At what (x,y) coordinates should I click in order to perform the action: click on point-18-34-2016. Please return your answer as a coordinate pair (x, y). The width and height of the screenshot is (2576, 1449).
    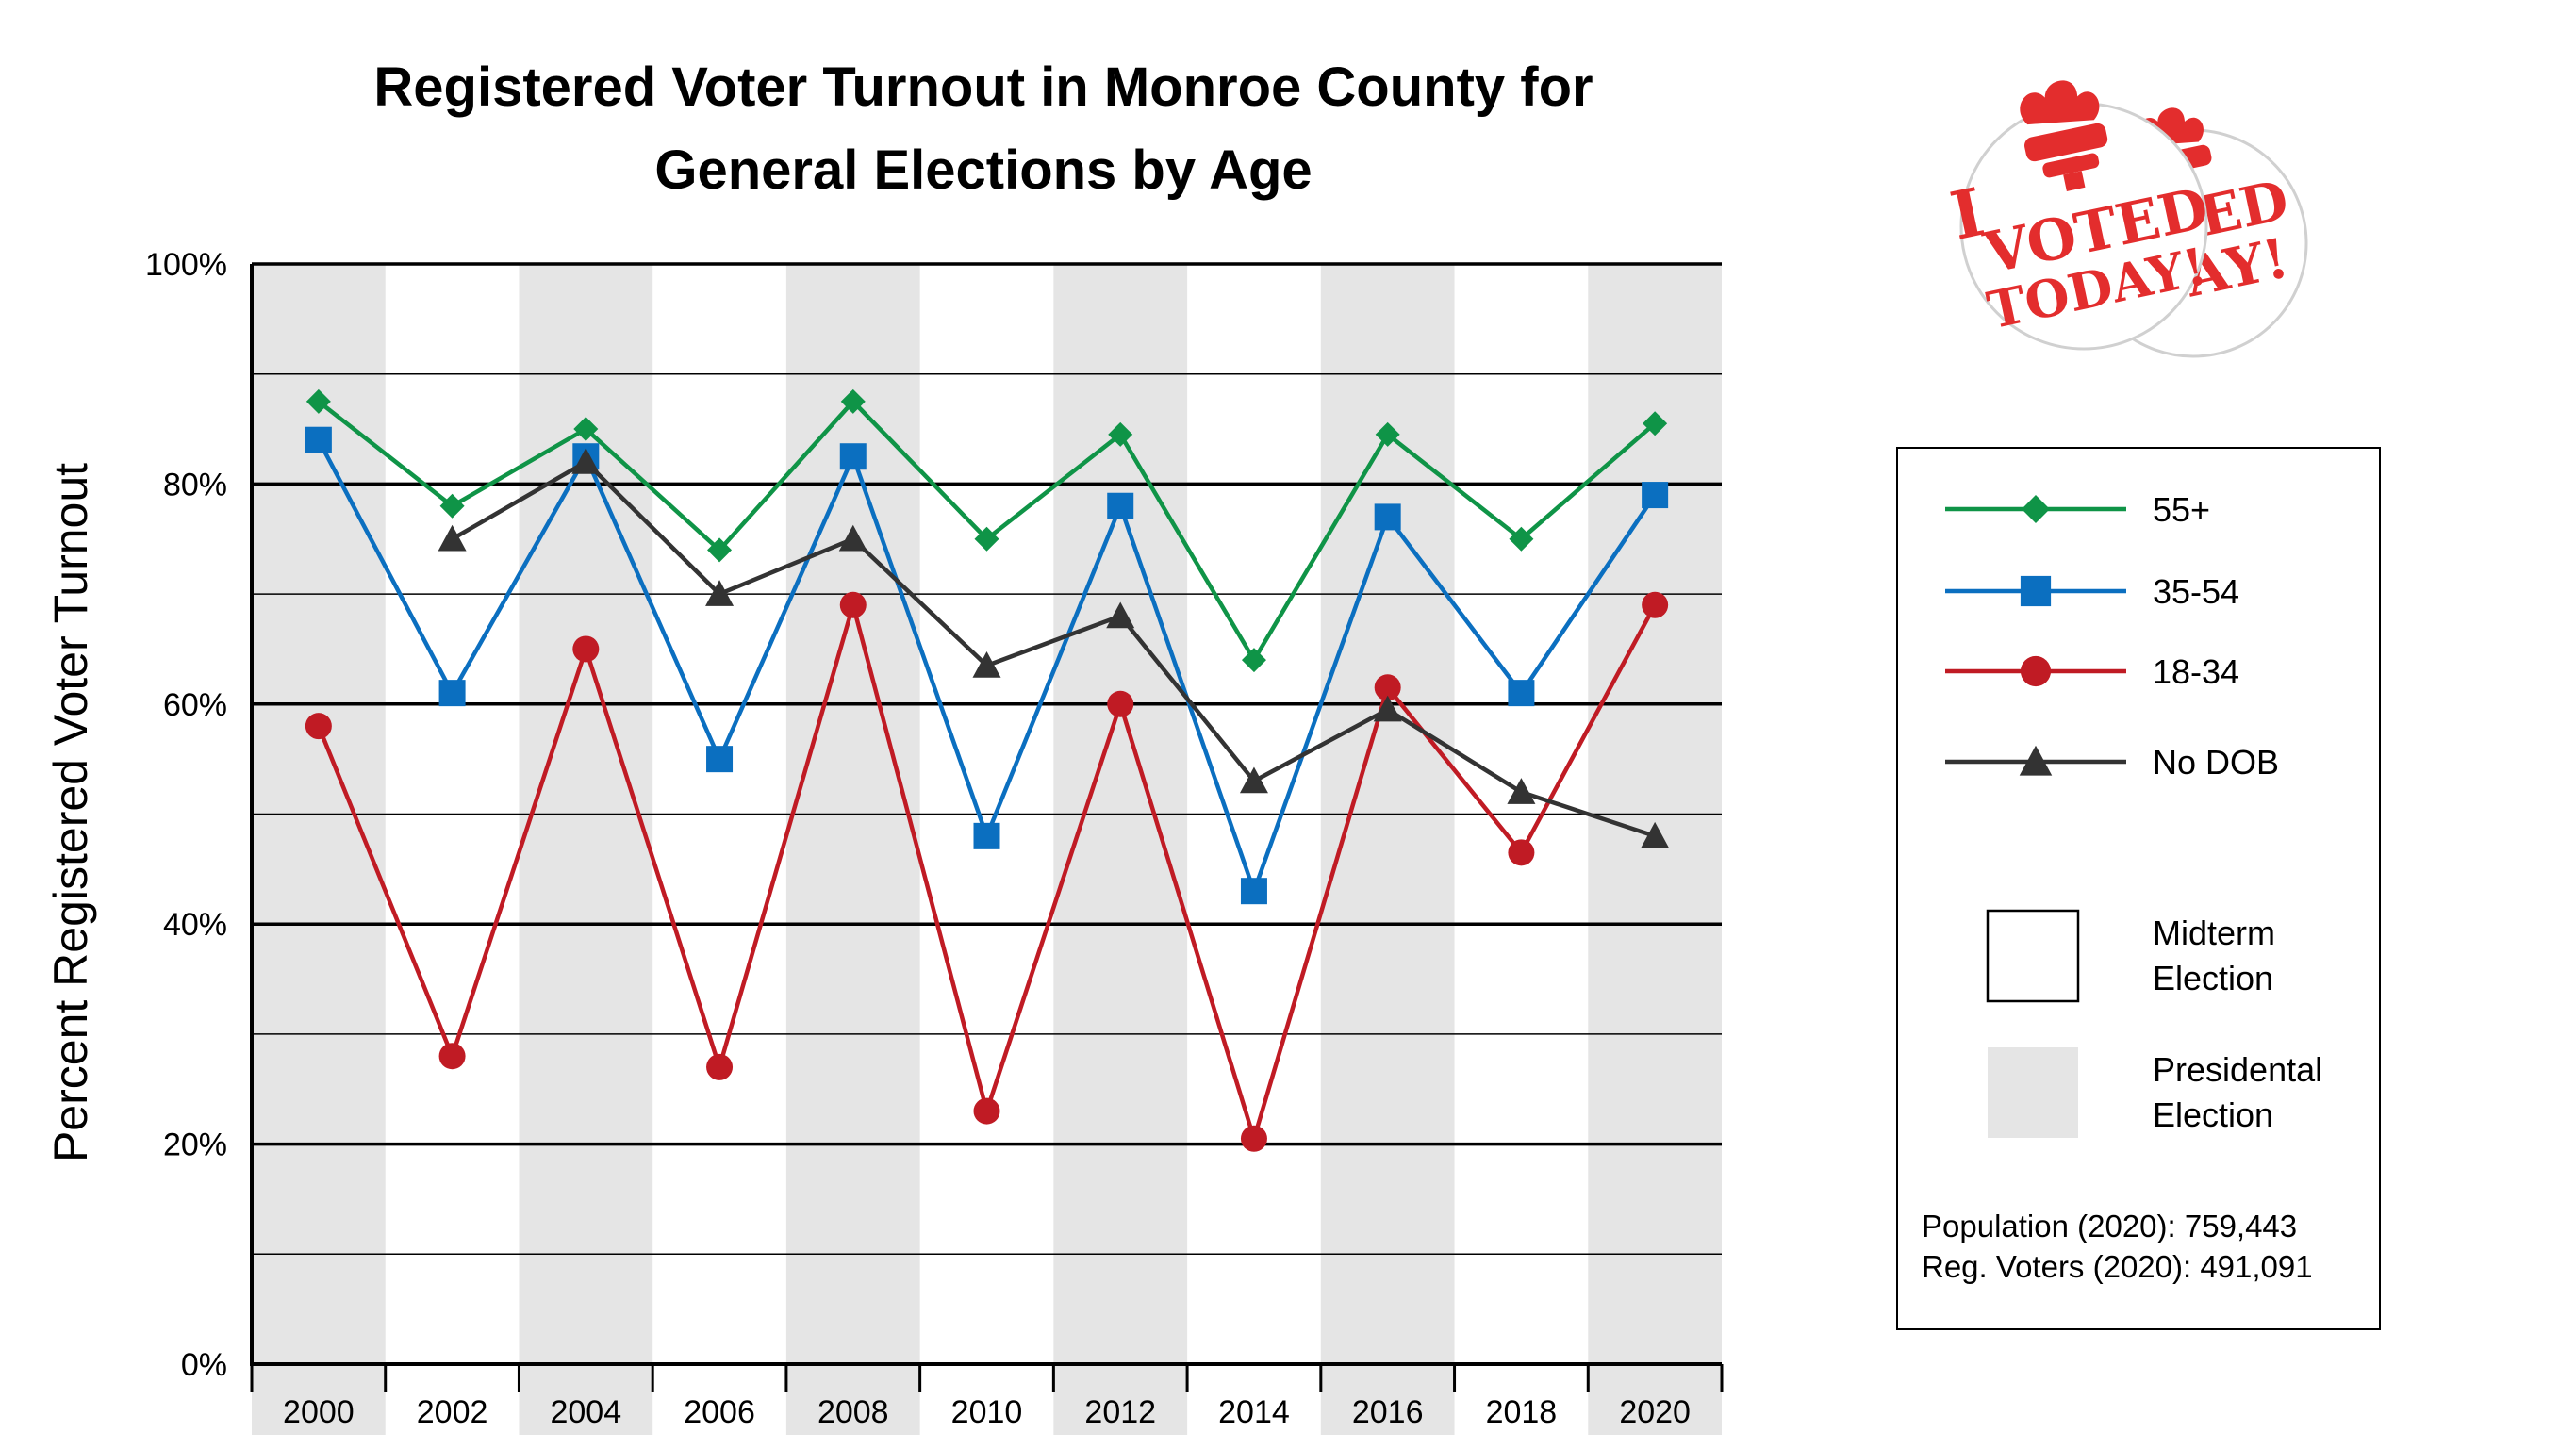
    Looking at the image, I should click on (1387, 687).